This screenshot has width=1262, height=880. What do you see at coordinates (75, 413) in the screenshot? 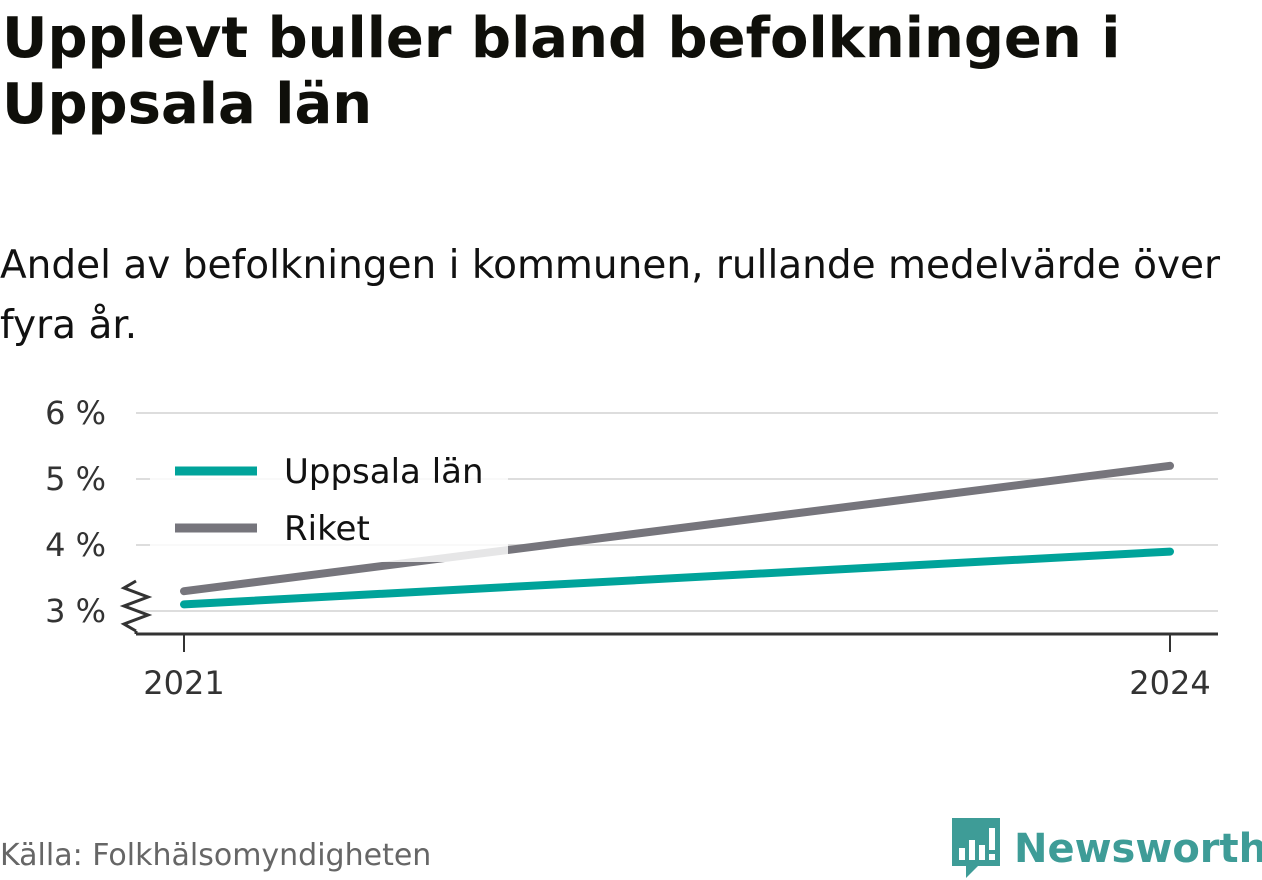
I see `y-tick-label: 6 %` at bounding box center [75, 413].